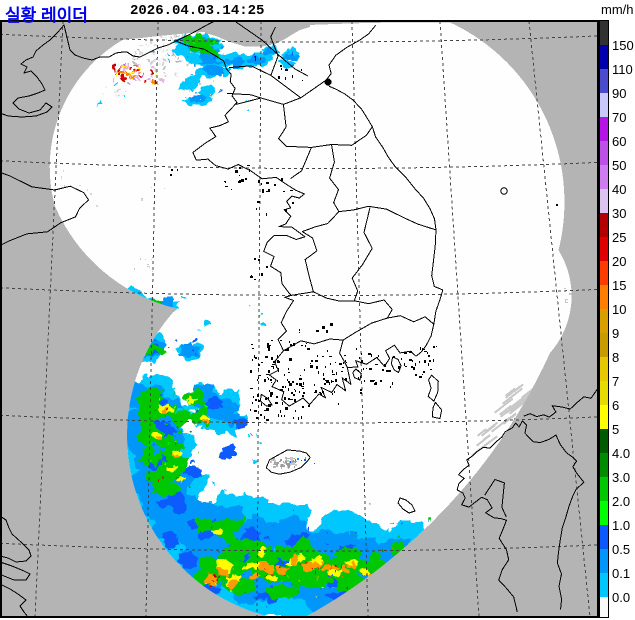 The height and width of the screenshot is (620, 635). I want to click on svg-text: 90, so click(619, 93).